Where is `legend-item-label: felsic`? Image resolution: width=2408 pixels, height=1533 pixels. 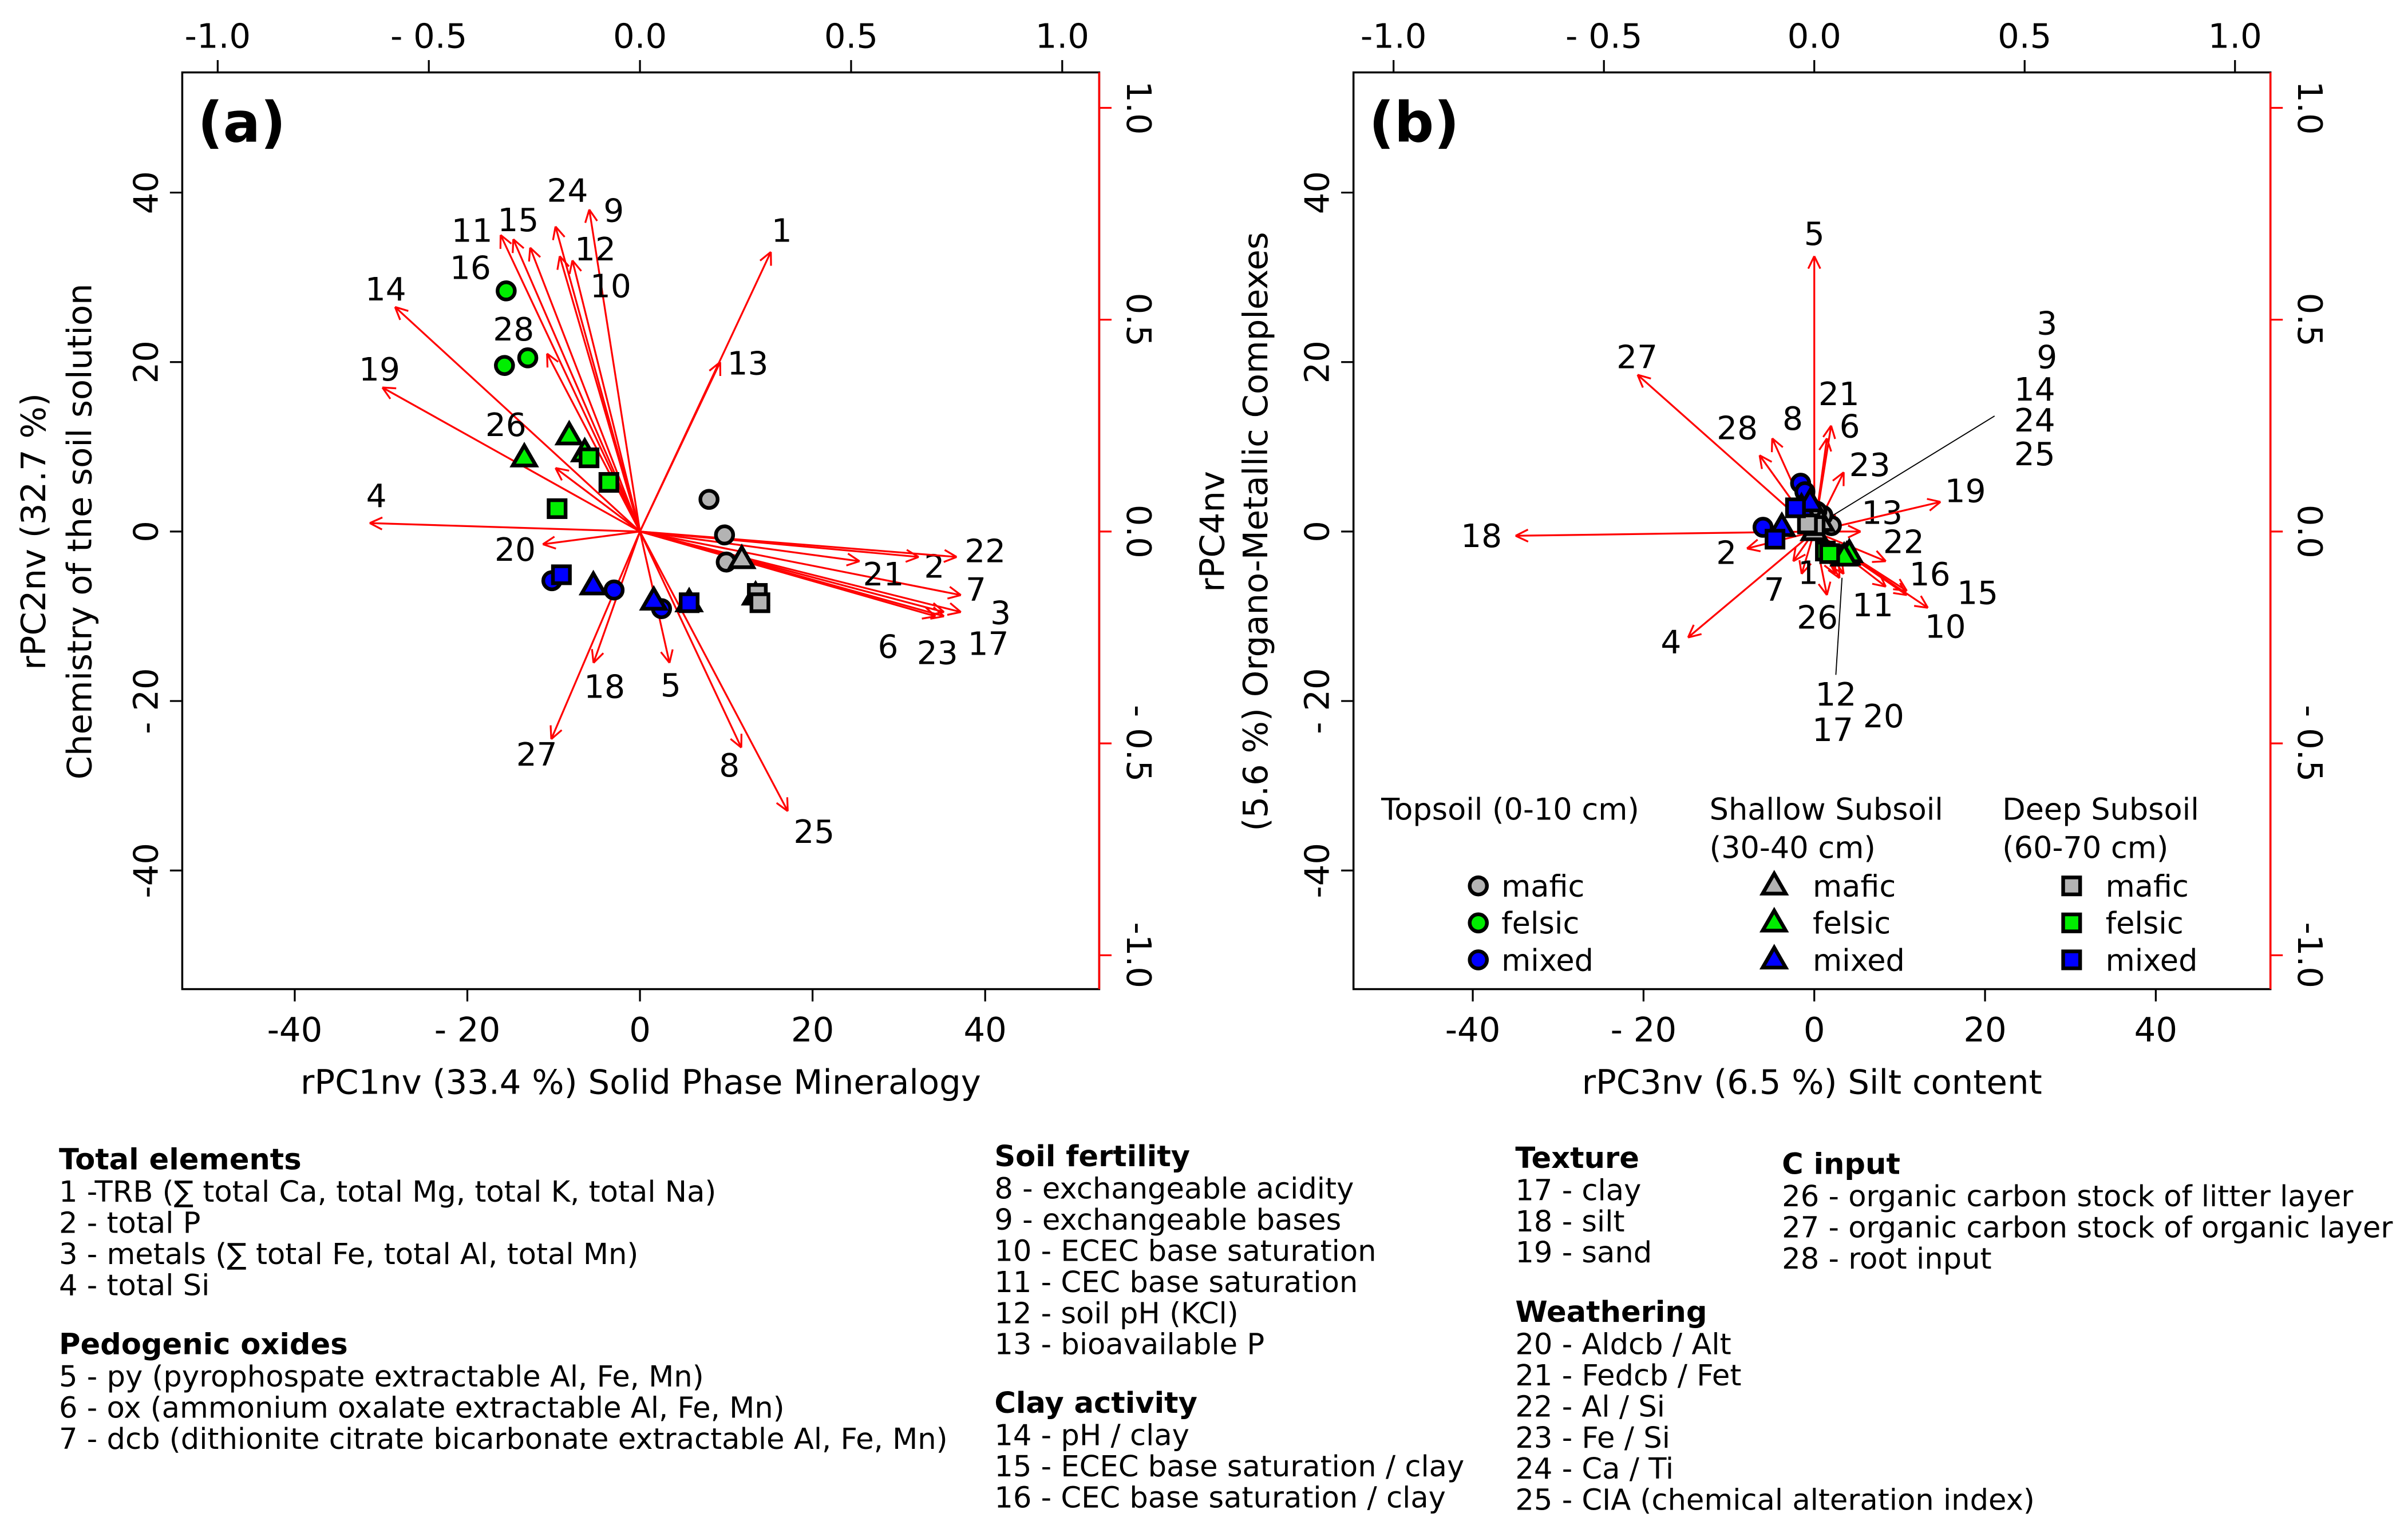 legend-item-label: felsic is located at coordinates (2145, 923).